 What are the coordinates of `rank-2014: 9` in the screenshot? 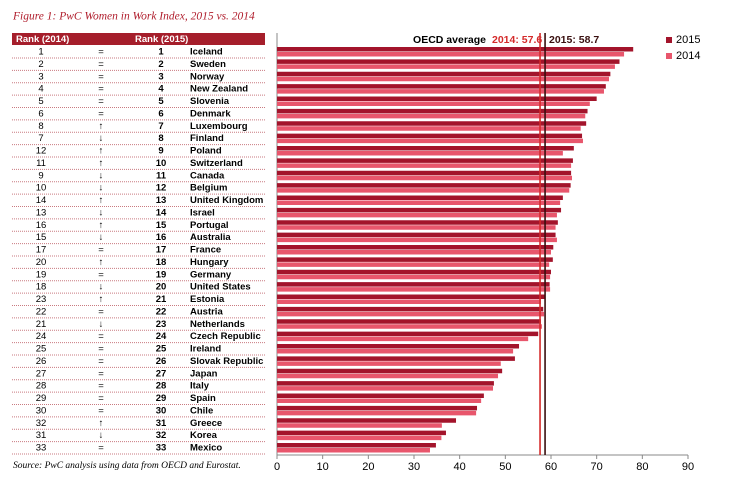 It's located at (40, 175).